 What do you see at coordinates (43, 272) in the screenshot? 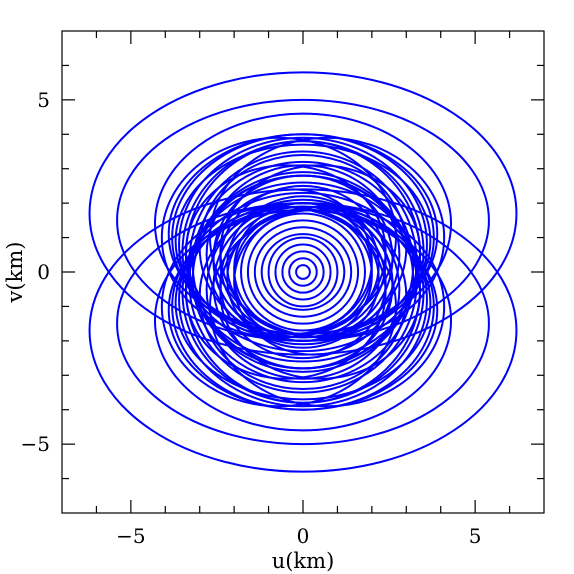
I see `y-tick-label: 0` at bounding box center [43, 272].